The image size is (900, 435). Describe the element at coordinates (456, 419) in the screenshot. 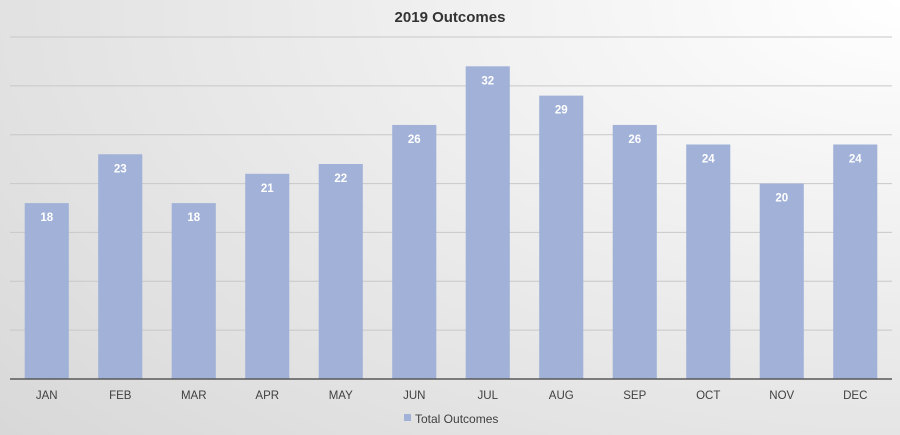

I see `legend-label: Total Outcomes` at that location.